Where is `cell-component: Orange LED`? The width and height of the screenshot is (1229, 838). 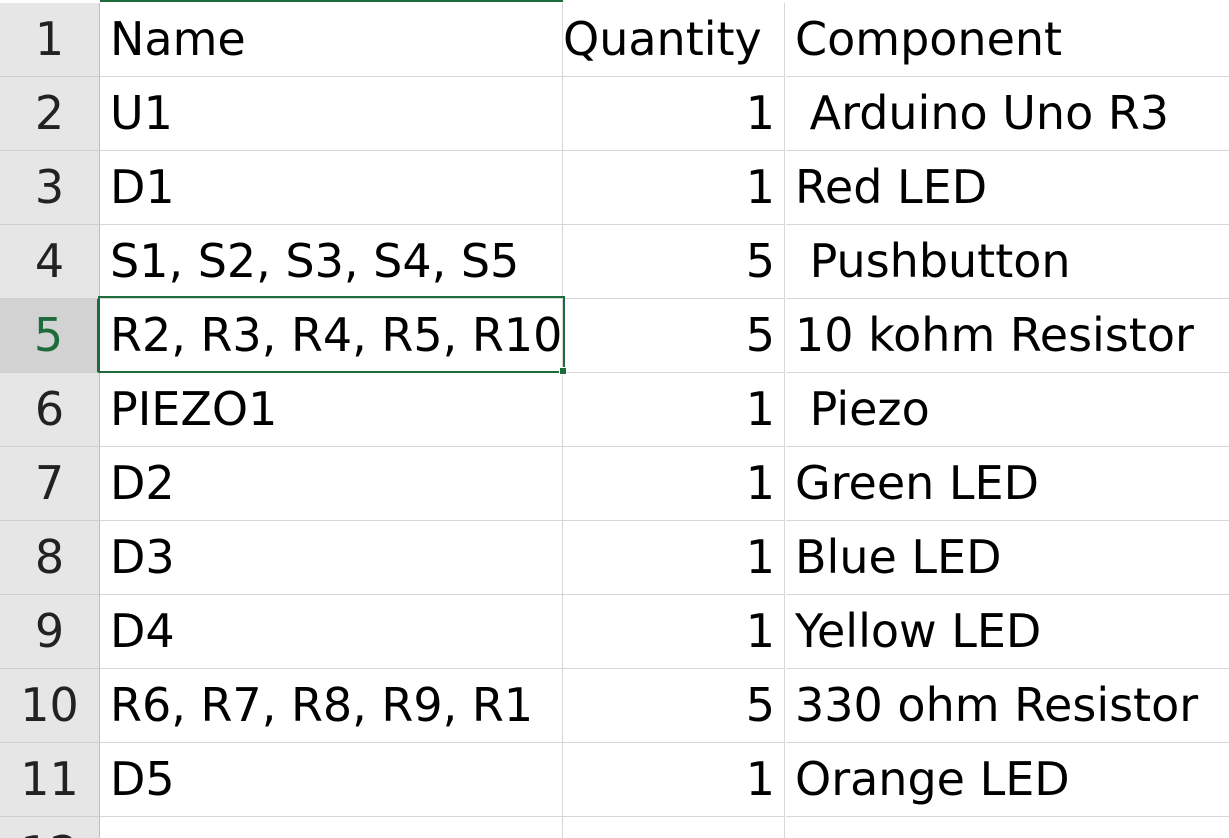
cell-component: Orange LED is located at coordinates (1007, 780).